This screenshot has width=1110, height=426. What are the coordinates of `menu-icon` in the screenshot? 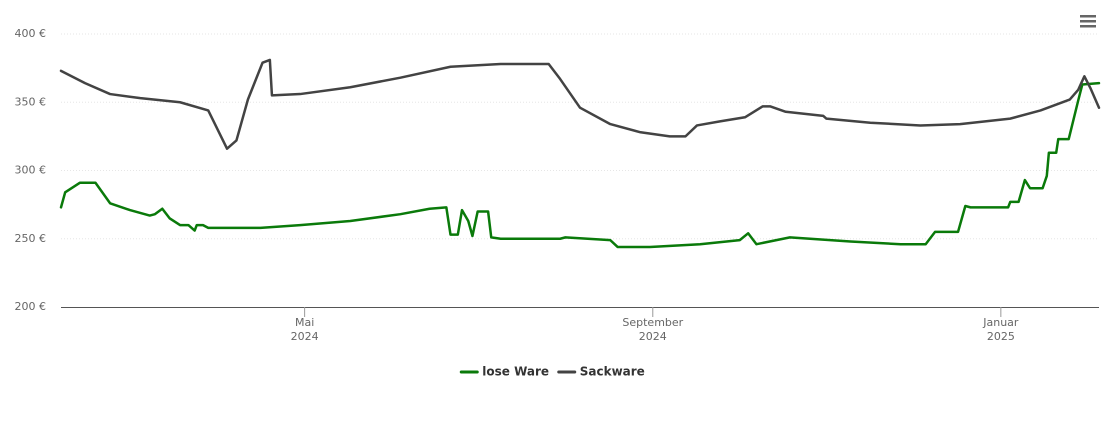 It's located at (1088, 21).